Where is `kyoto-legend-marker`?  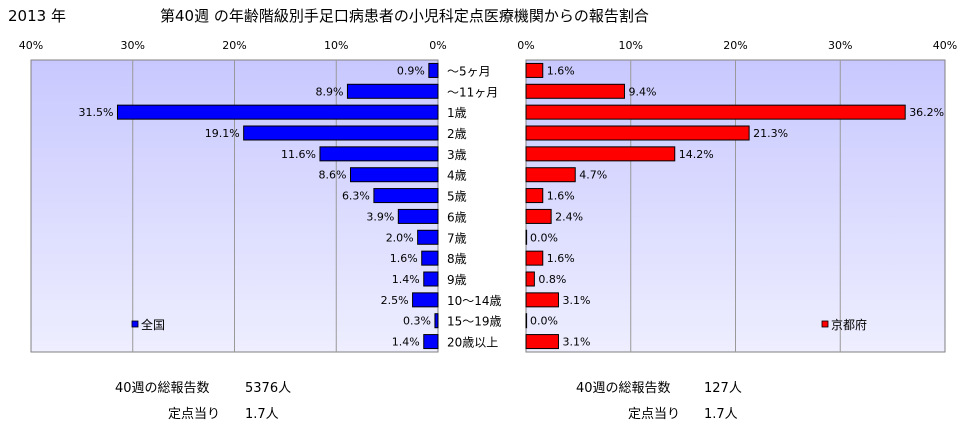 kyoto-legend-marker is located at coordinates (825, 324).